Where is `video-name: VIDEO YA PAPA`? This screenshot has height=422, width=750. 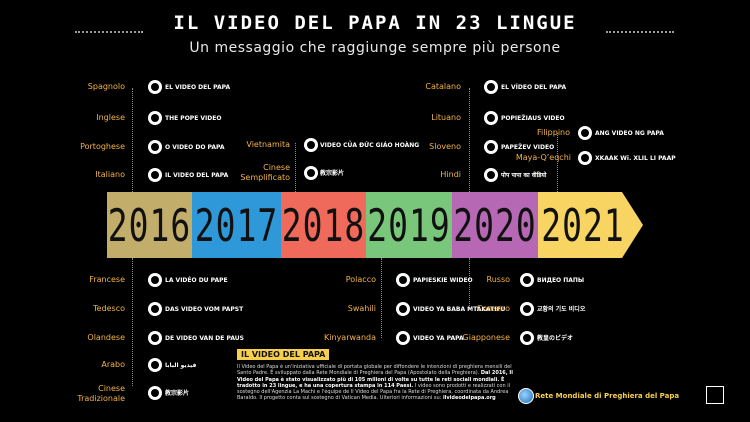
video-name: VIDEO YA PAPA is located at coordinates (438, 338).